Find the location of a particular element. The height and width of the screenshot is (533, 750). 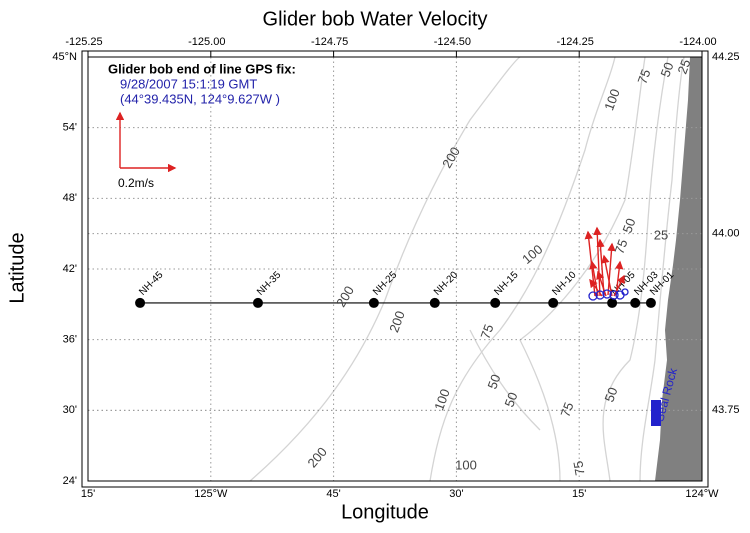

left-tick-label: 54' is located at coordinates (70, 128).